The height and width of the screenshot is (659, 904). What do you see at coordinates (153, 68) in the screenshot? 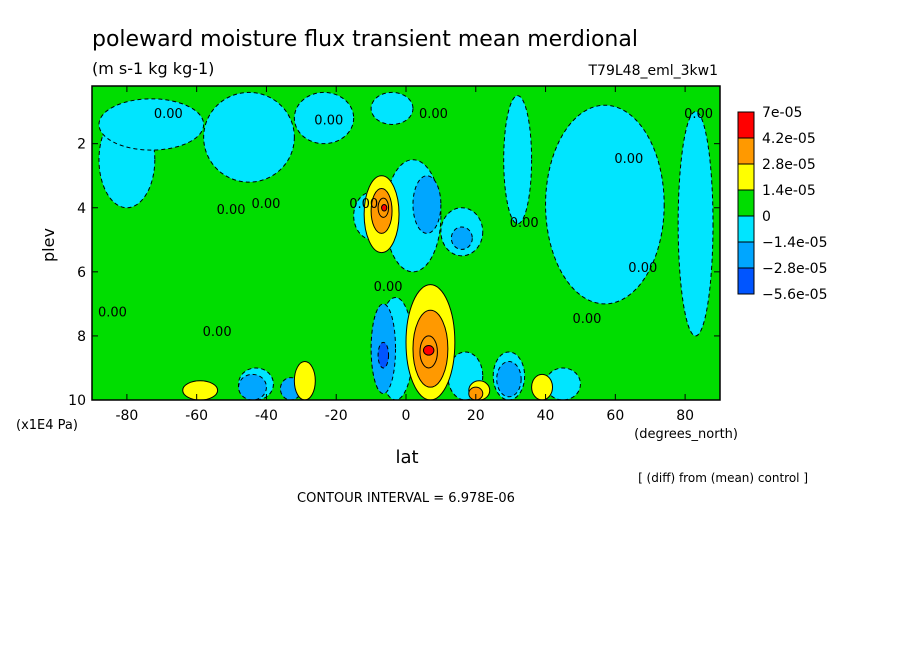
I see `chart-units: (m s-1 kg kg-1)` at bounding box center [153, 68].